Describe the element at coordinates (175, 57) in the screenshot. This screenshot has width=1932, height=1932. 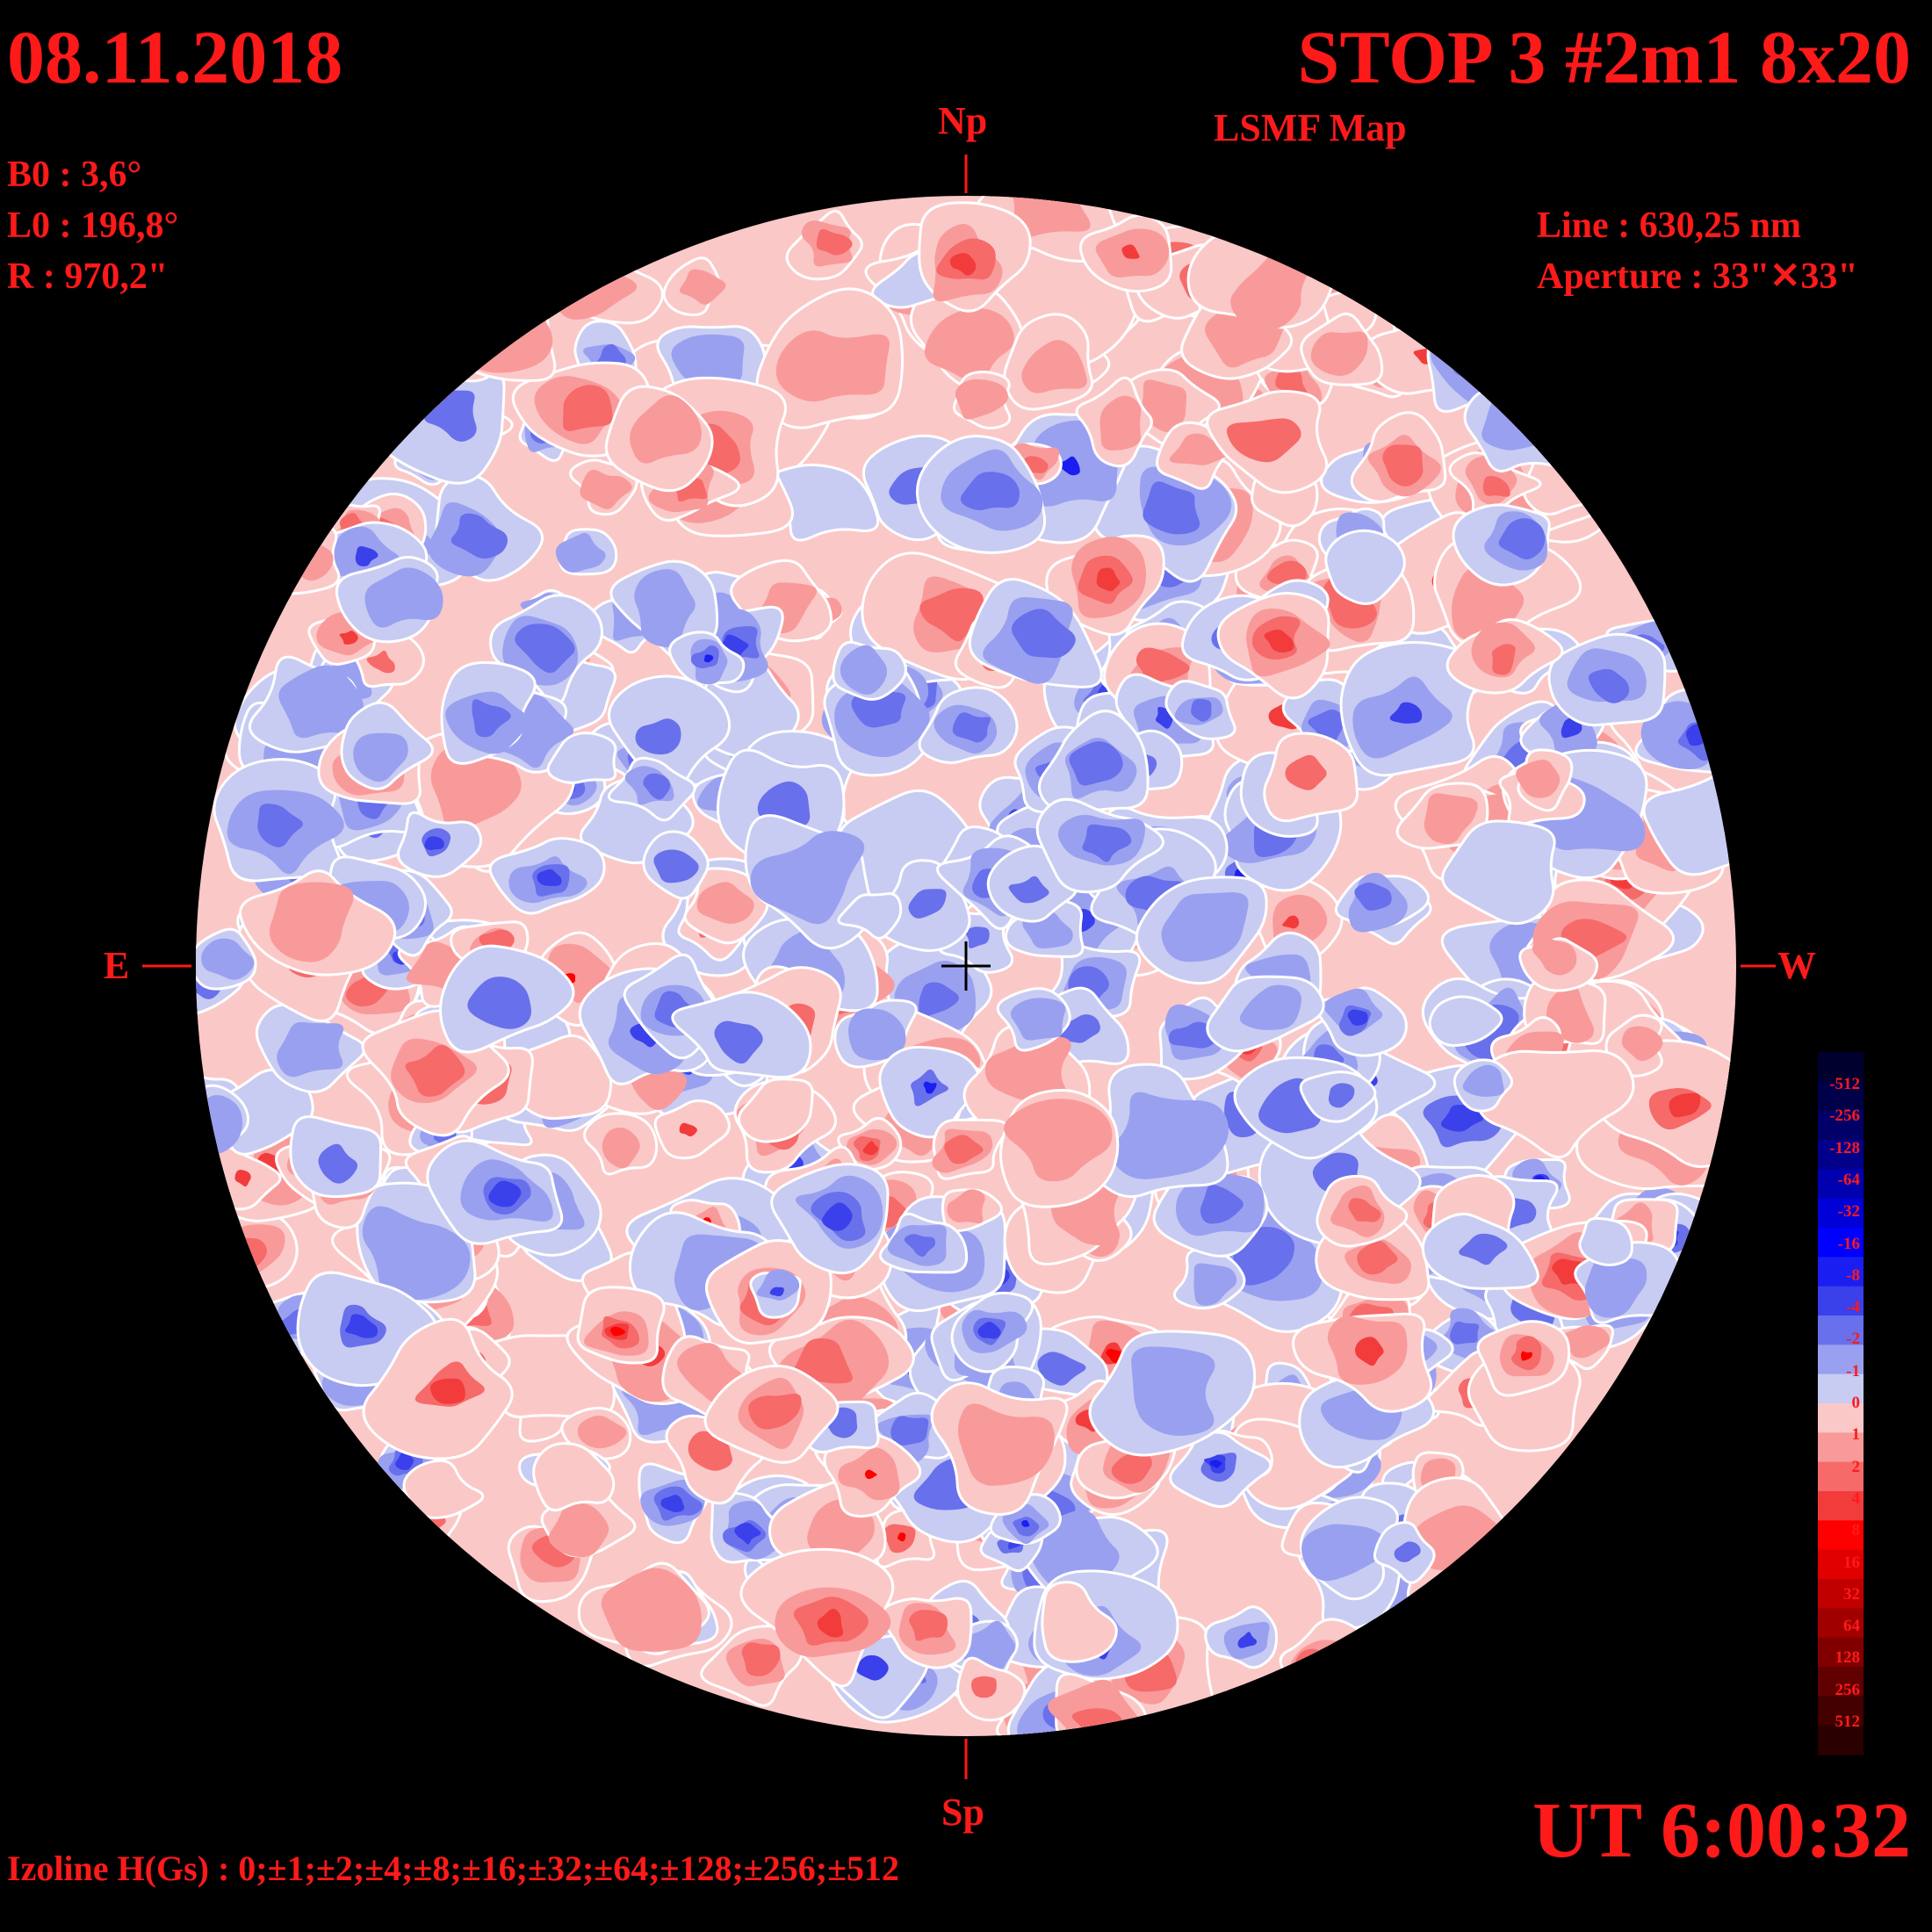
I see `observation-date: 08.11.2018` at that location.